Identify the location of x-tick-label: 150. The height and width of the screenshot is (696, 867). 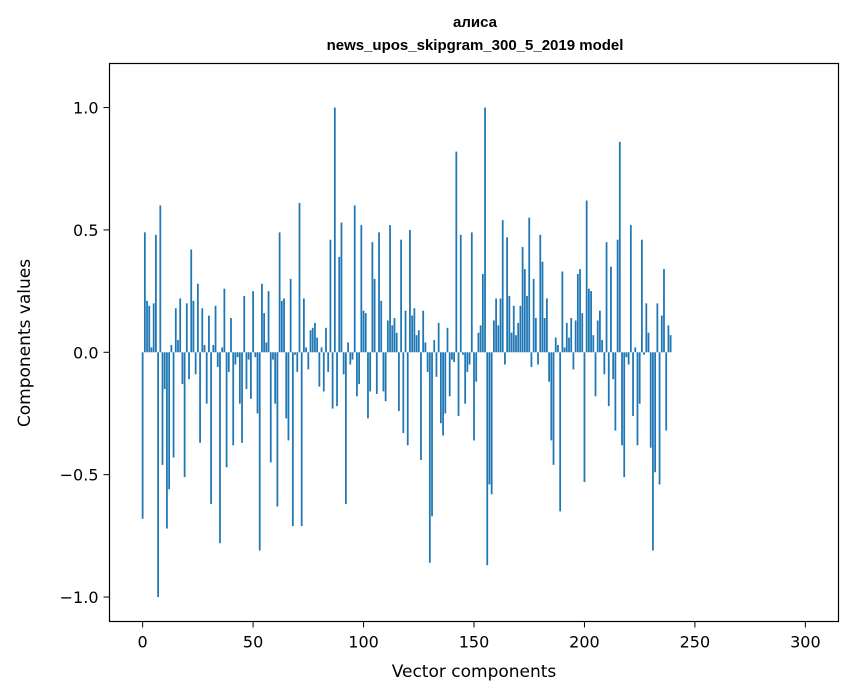
(474, 642).